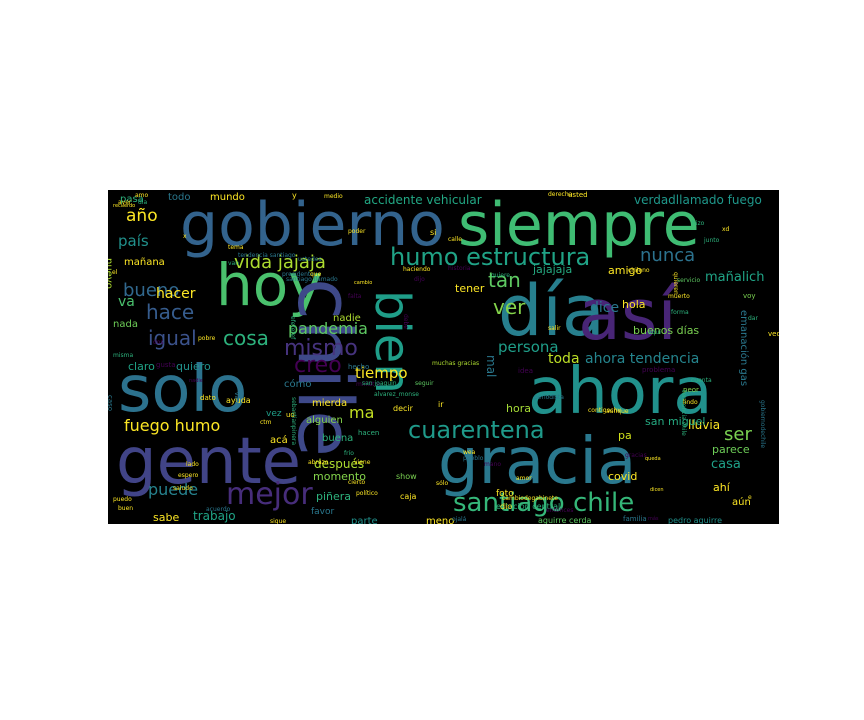  I want to click on cloud-word: ojalá, so click(459, 519).